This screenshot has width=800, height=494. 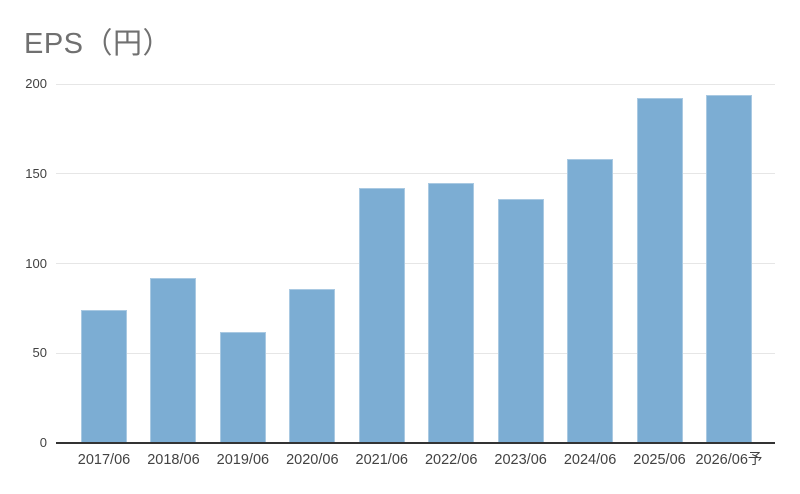 What do you see at coordinates (243, 460) in the screenshot?
I see `x-axis-tick-label-2019-06: 2019/06` at bounding box center [243, 460].